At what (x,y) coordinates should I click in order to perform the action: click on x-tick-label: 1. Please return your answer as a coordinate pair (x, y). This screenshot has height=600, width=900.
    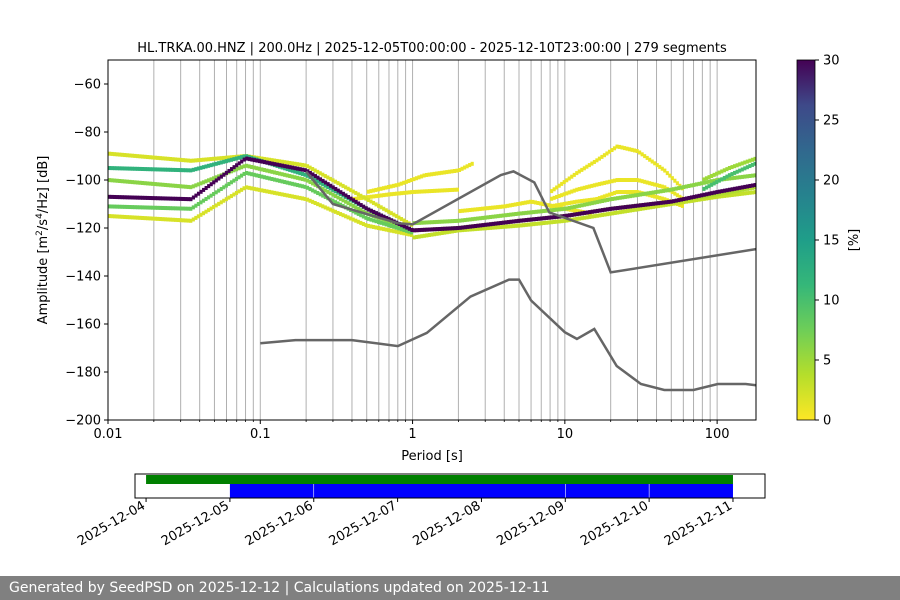
    Looking at the image, I should click on (412, 434).